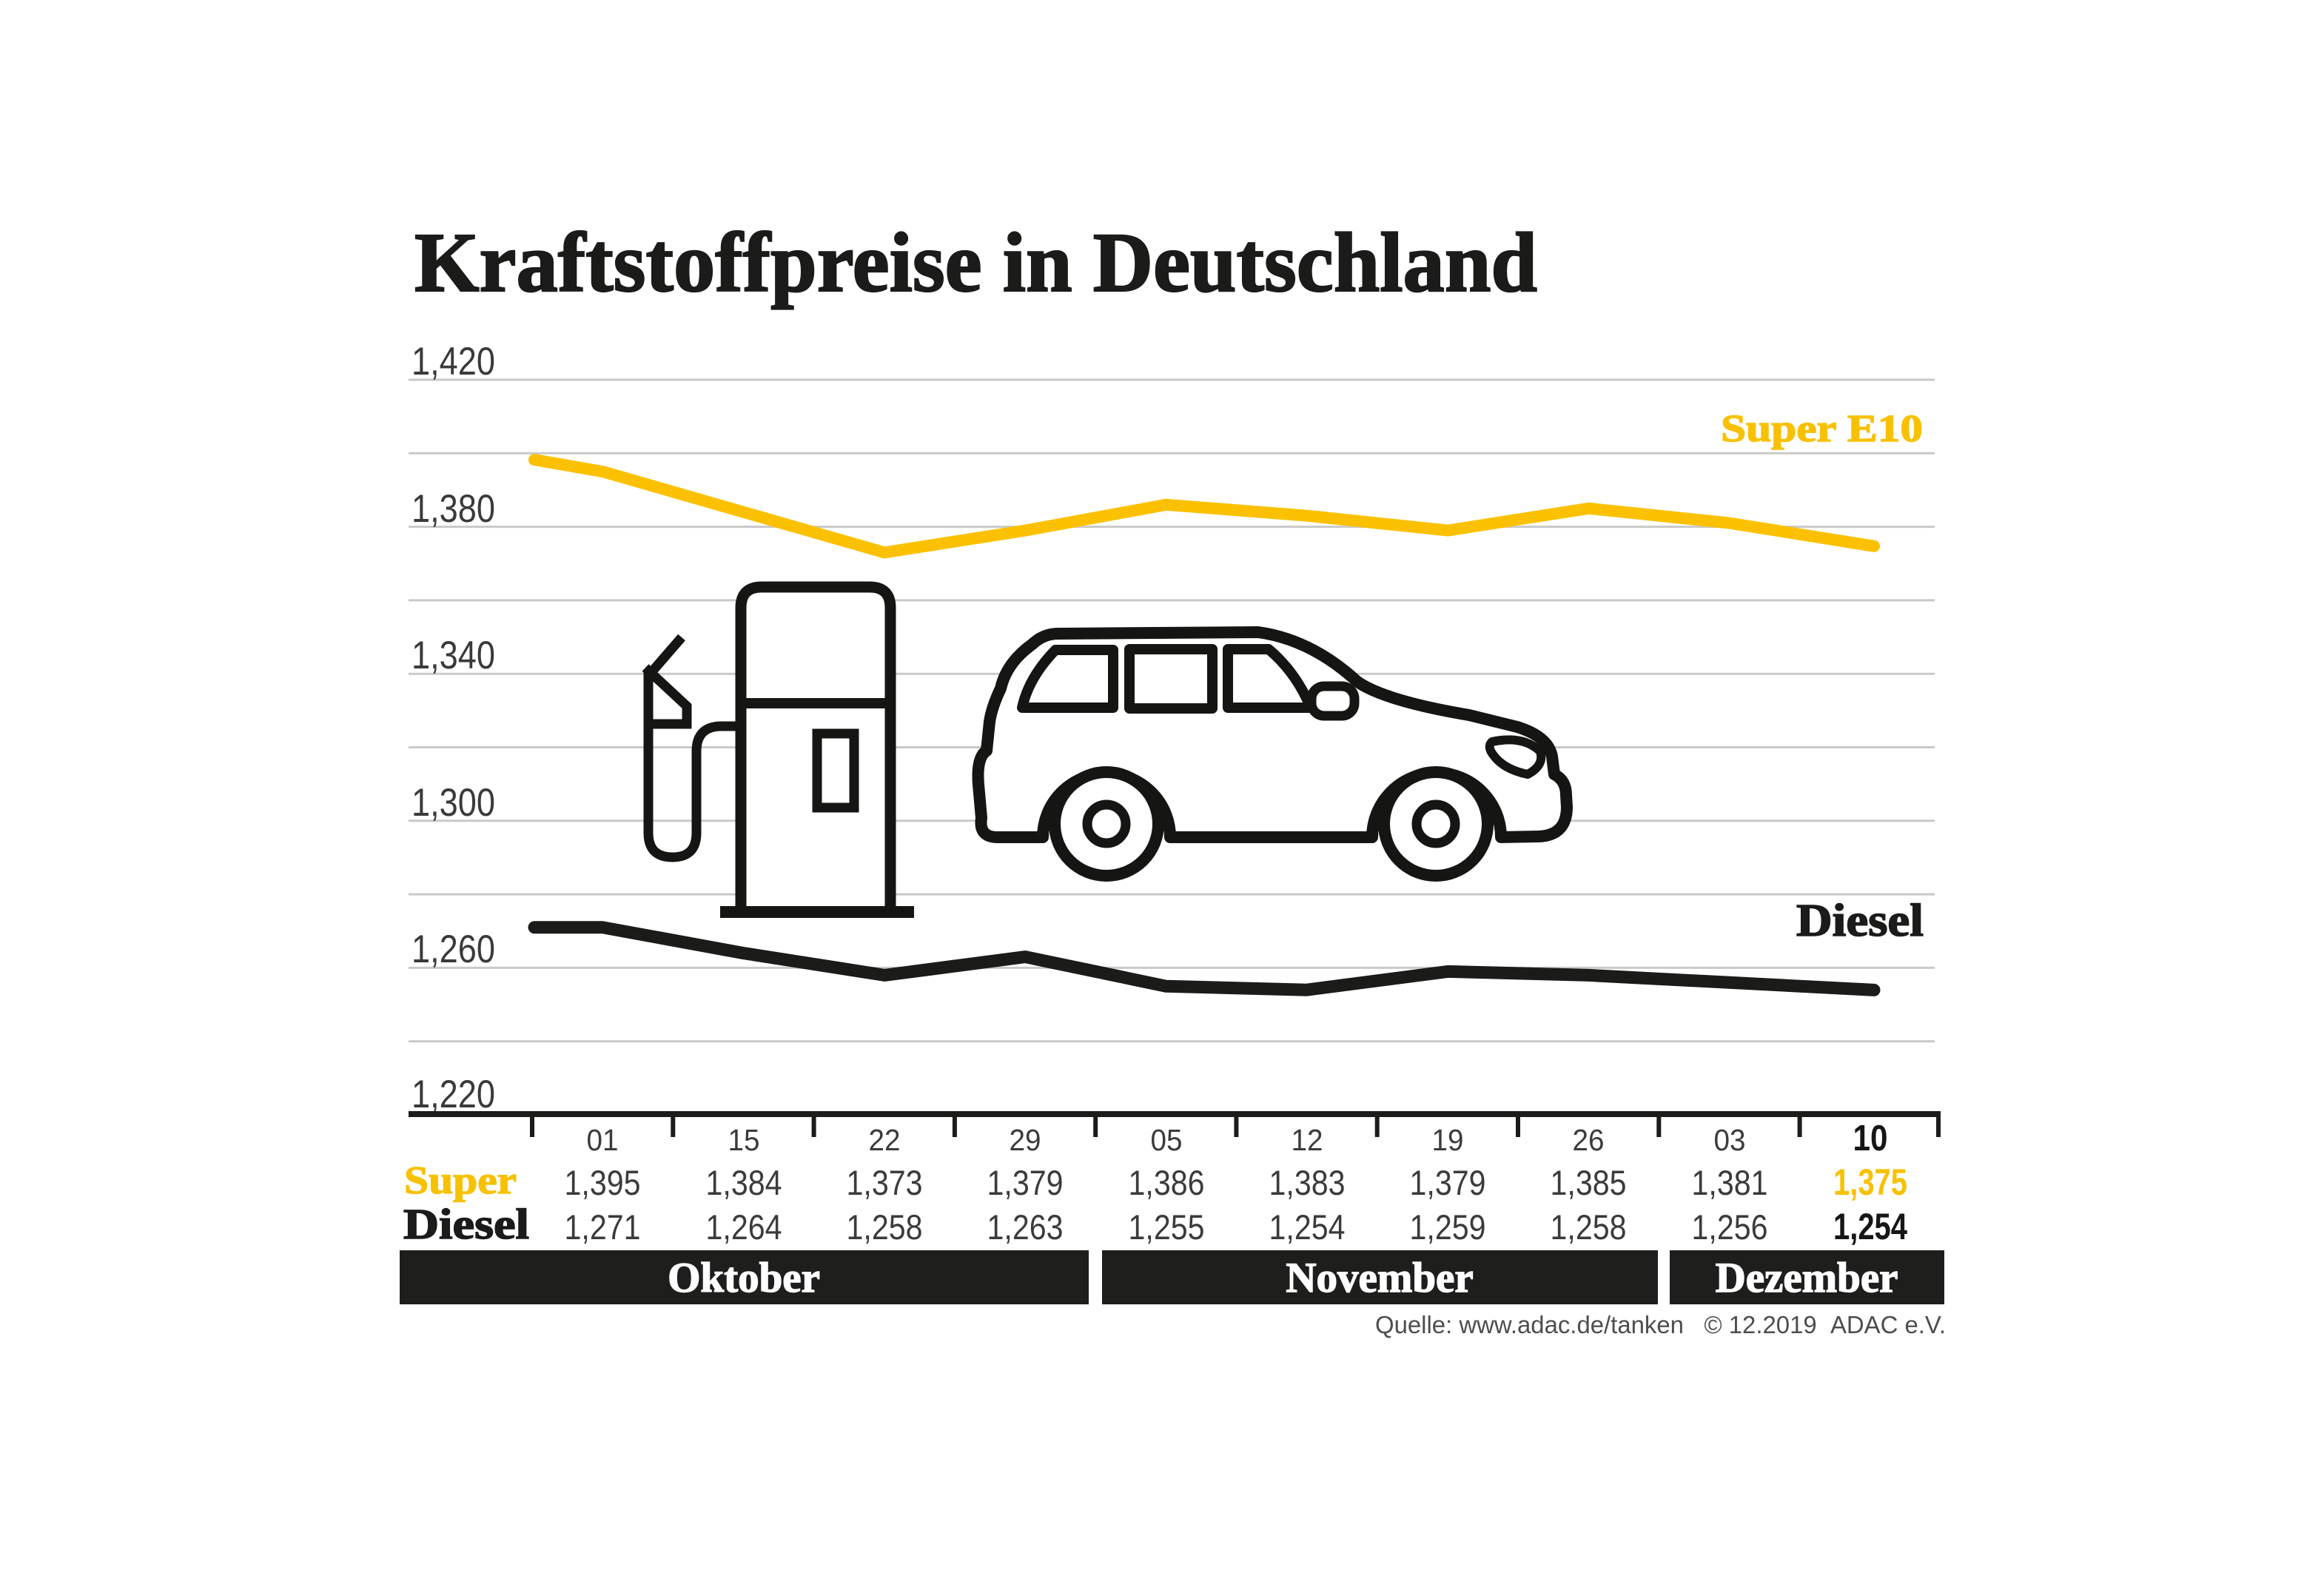  I want to click on svg-text: 1,340, so click(453, 655).